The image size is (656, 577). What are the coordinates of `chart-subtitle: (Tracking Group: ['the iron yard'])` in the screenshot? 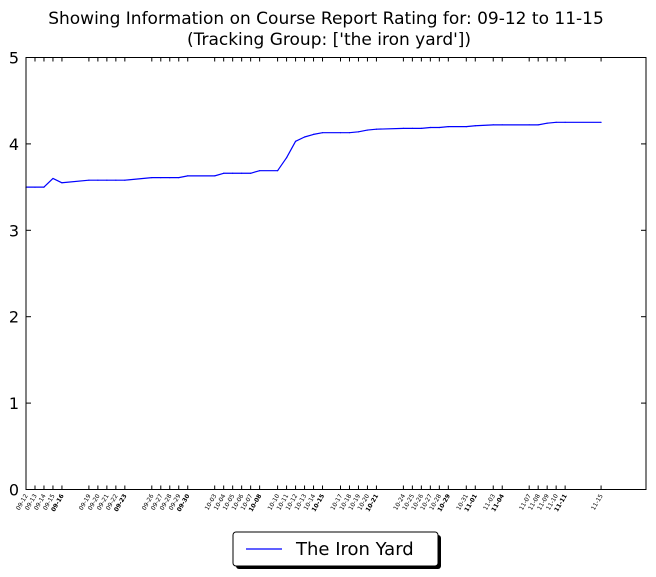 It's located at (329, 40).